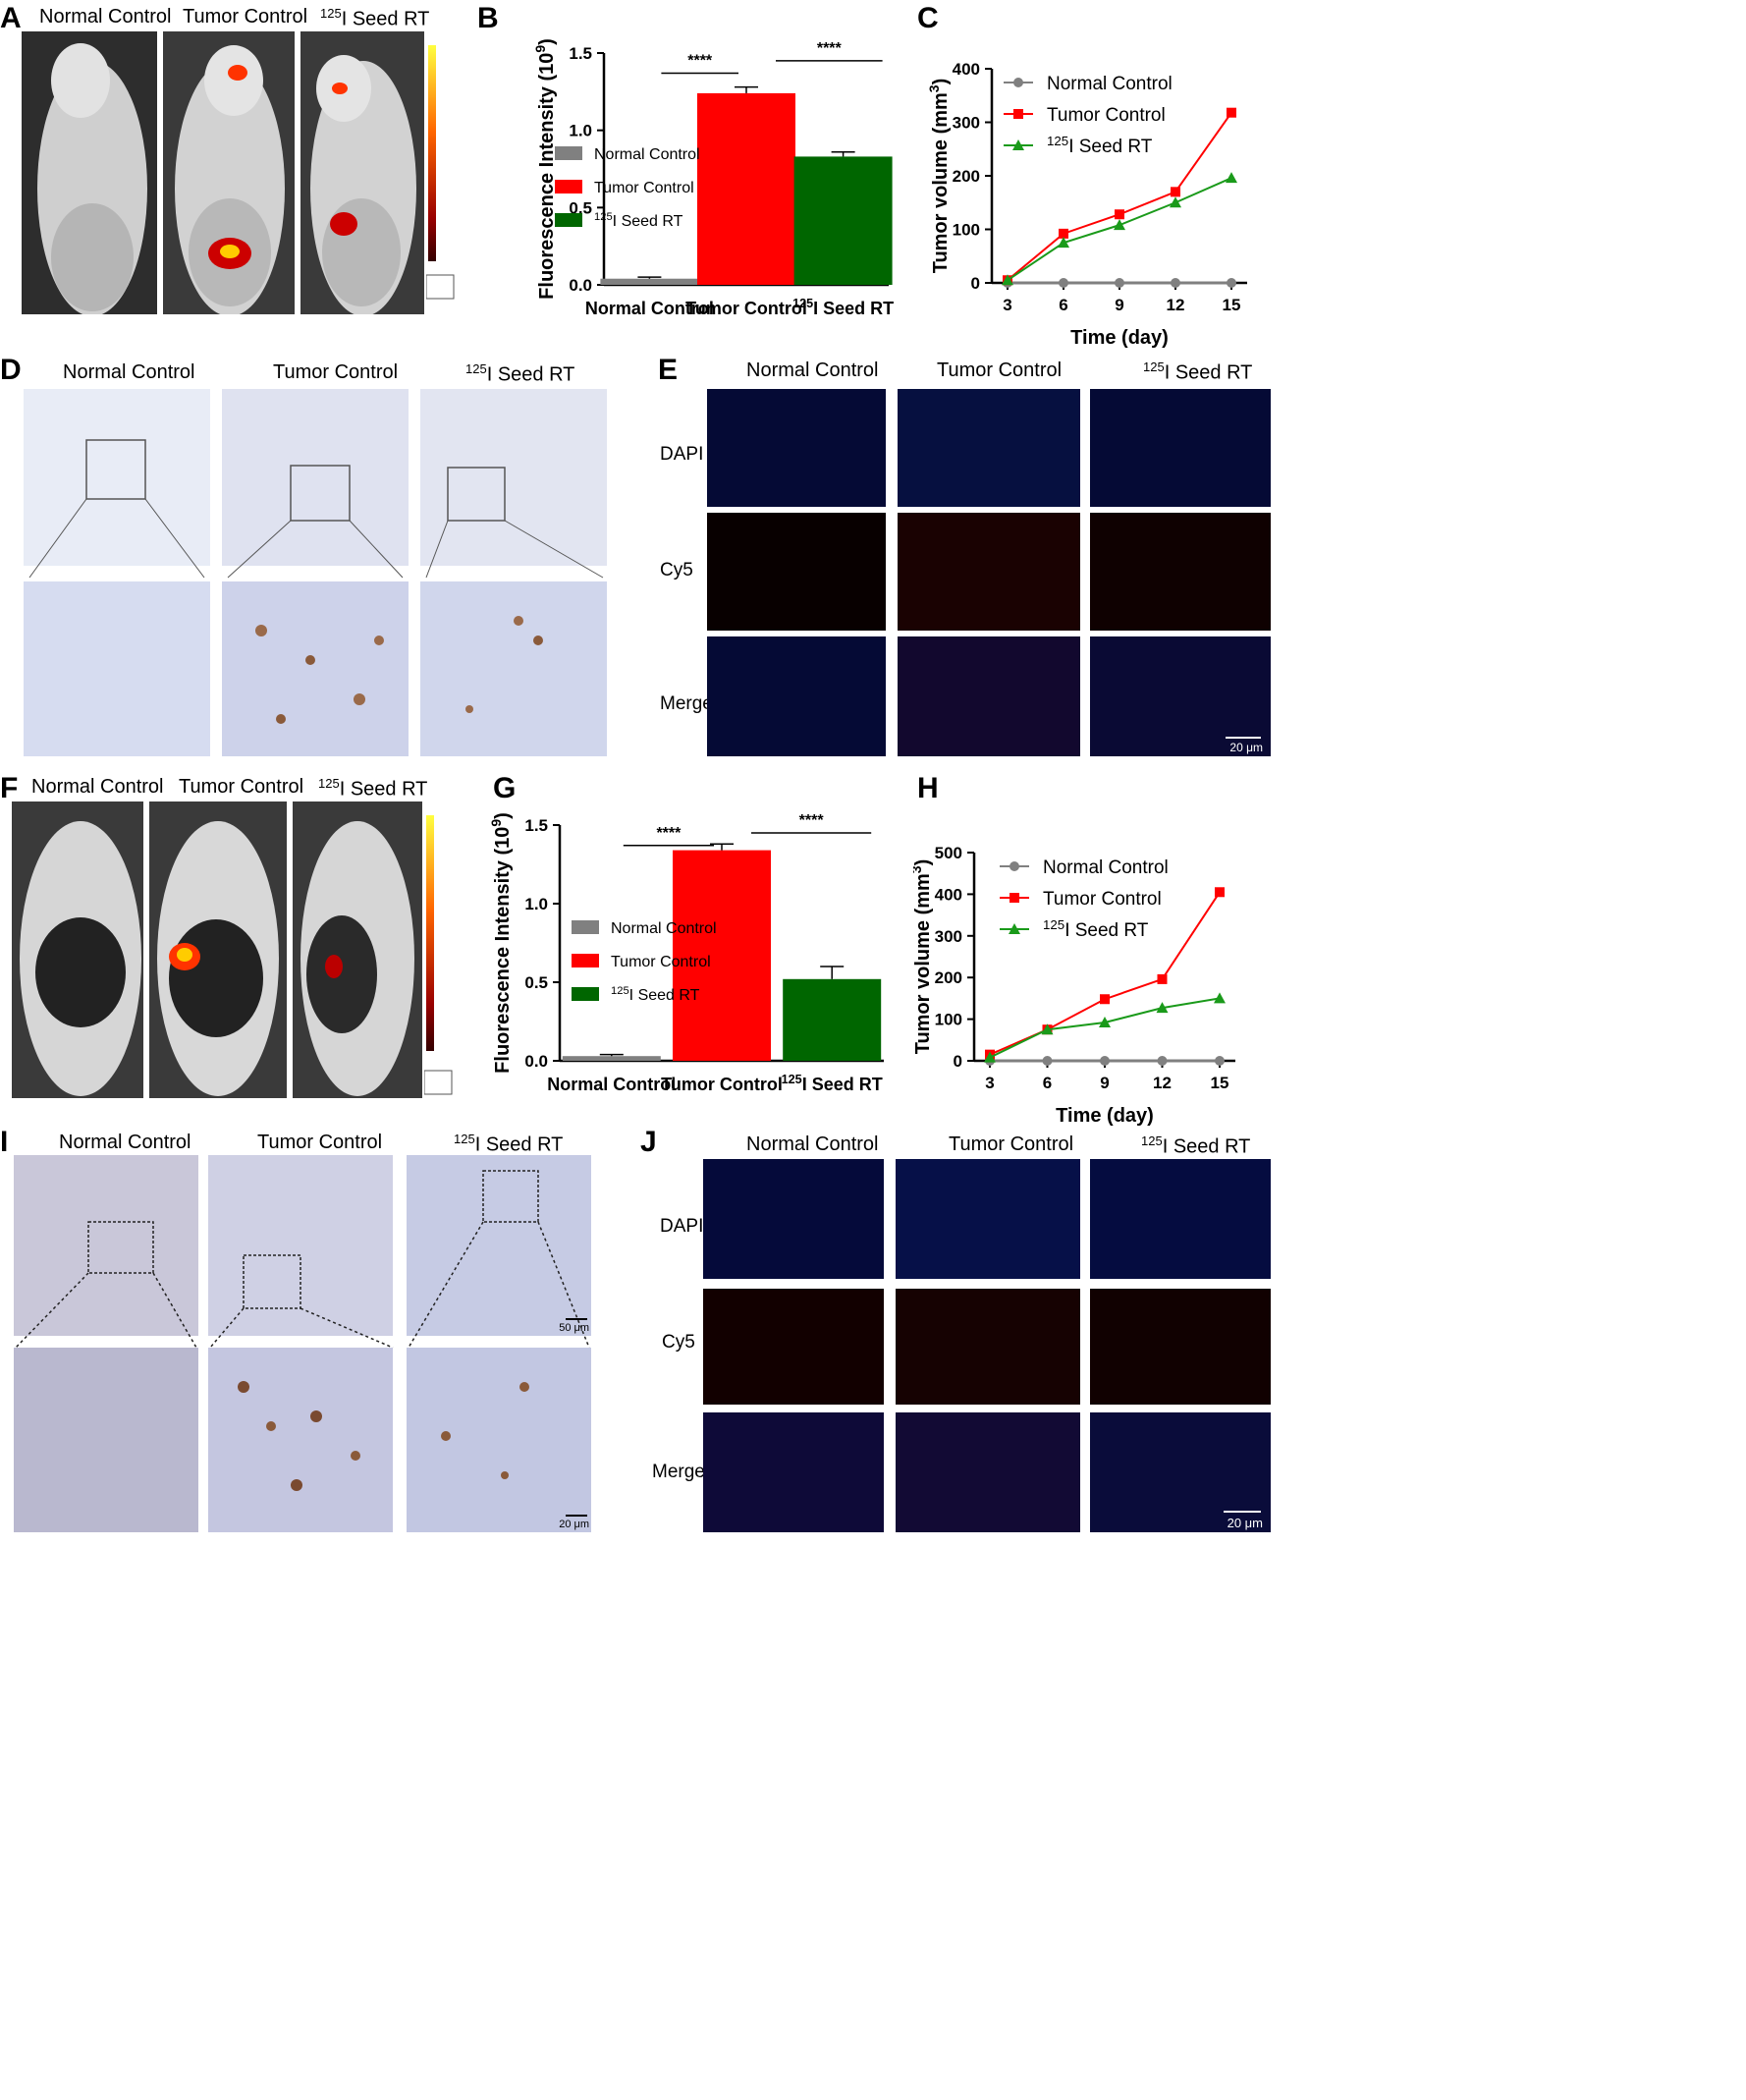  I want to click on y-tick-label: 500, so click(948, 853).